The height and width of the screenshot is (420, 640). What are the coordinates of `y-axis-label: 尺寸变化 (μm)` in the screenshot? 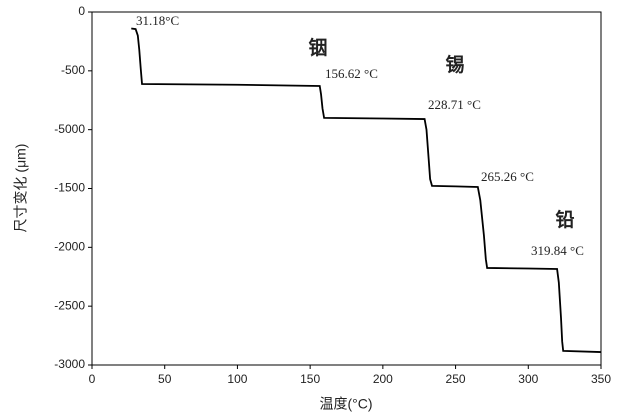 It's located at (21, 188).